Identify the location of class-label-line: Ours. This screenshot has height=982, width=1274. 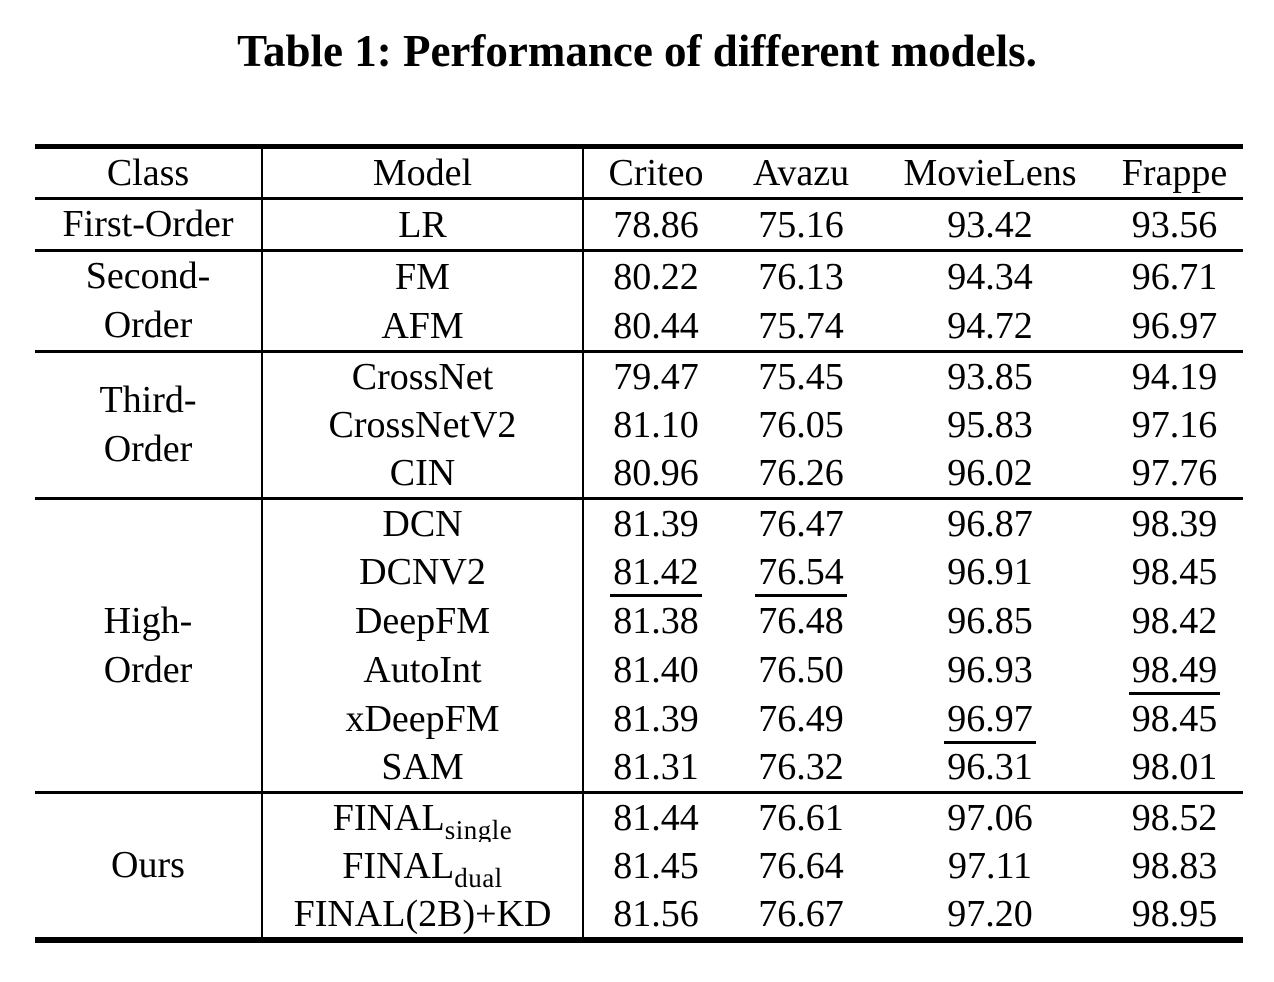
(148, 864).